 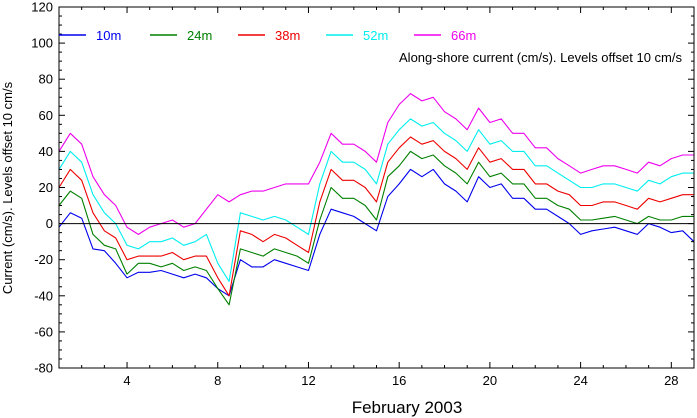 I want to click on x-tick-label: 12, so click(x=308, y=380).